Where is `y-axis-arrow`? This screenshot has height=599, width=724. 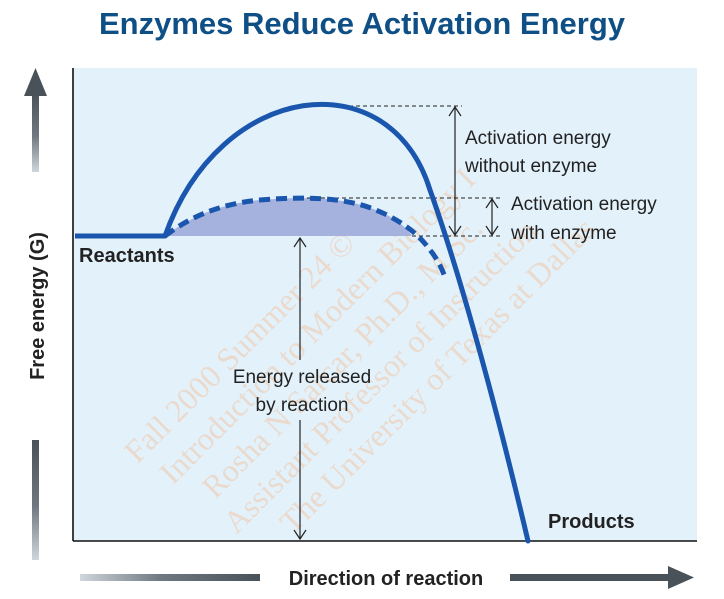
y-axis-arrow is located at coordinates (35, 314).